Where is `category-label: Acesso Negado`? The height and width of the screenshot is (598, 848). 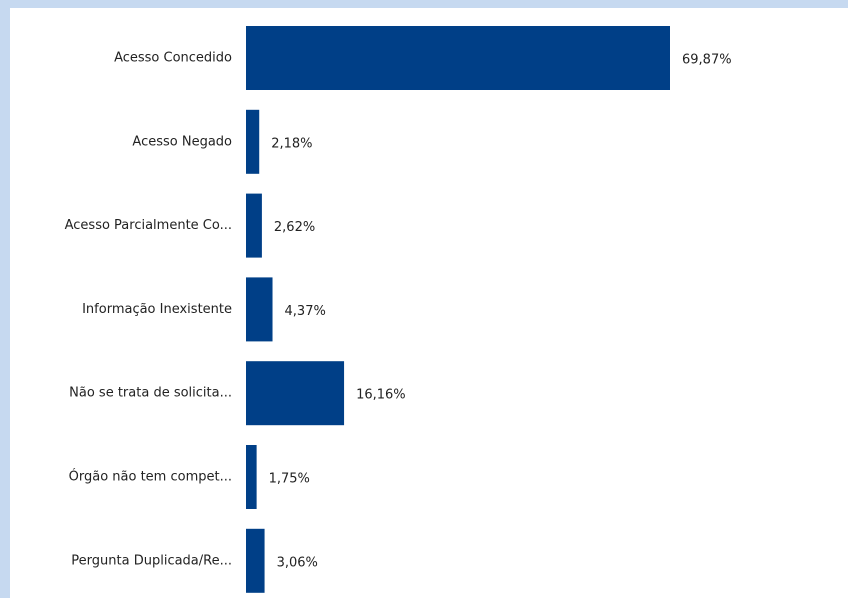
category-label: Acesso Negado is located at coordinates (182, 141).